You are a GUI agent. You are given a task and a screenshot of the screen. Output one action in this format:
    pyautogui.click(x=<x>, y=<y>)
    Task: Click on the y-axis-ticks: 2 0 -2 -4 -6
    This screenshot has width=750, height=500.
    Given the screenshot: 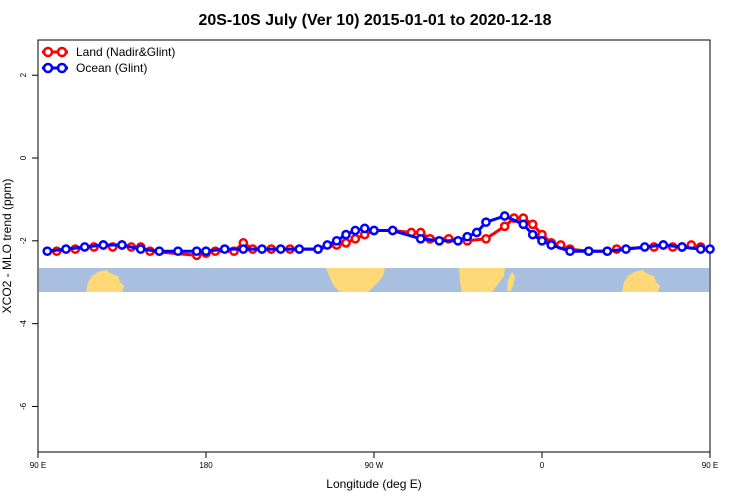 What is the action you would take?
    pyautogui.click(x=28, y=241)
    